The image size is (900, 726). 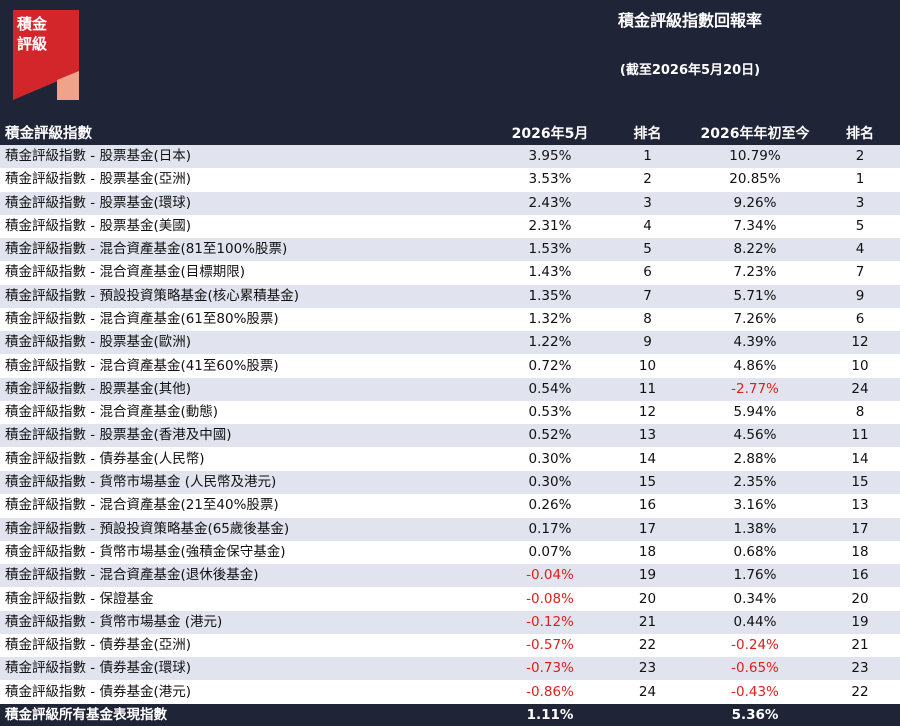 I want to click on rank-ytd: 3, so click(x=860, y=202).